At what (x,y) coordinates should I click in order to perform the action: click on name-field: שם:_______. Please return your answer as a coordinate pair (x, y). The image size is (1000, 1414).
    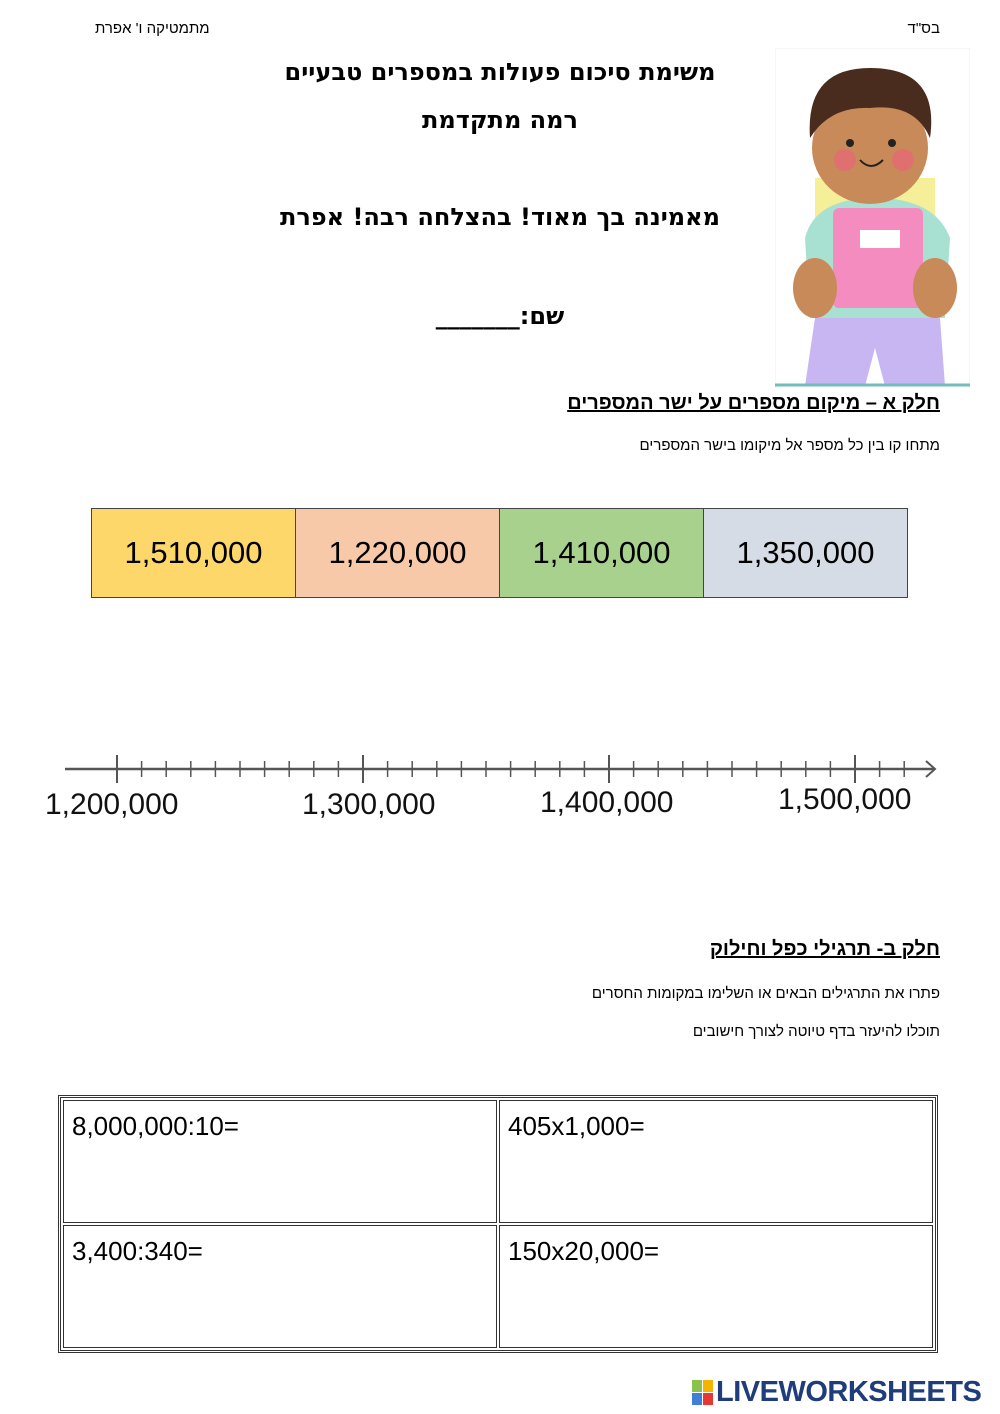
    Looking at the image, I should click on (500, 316).